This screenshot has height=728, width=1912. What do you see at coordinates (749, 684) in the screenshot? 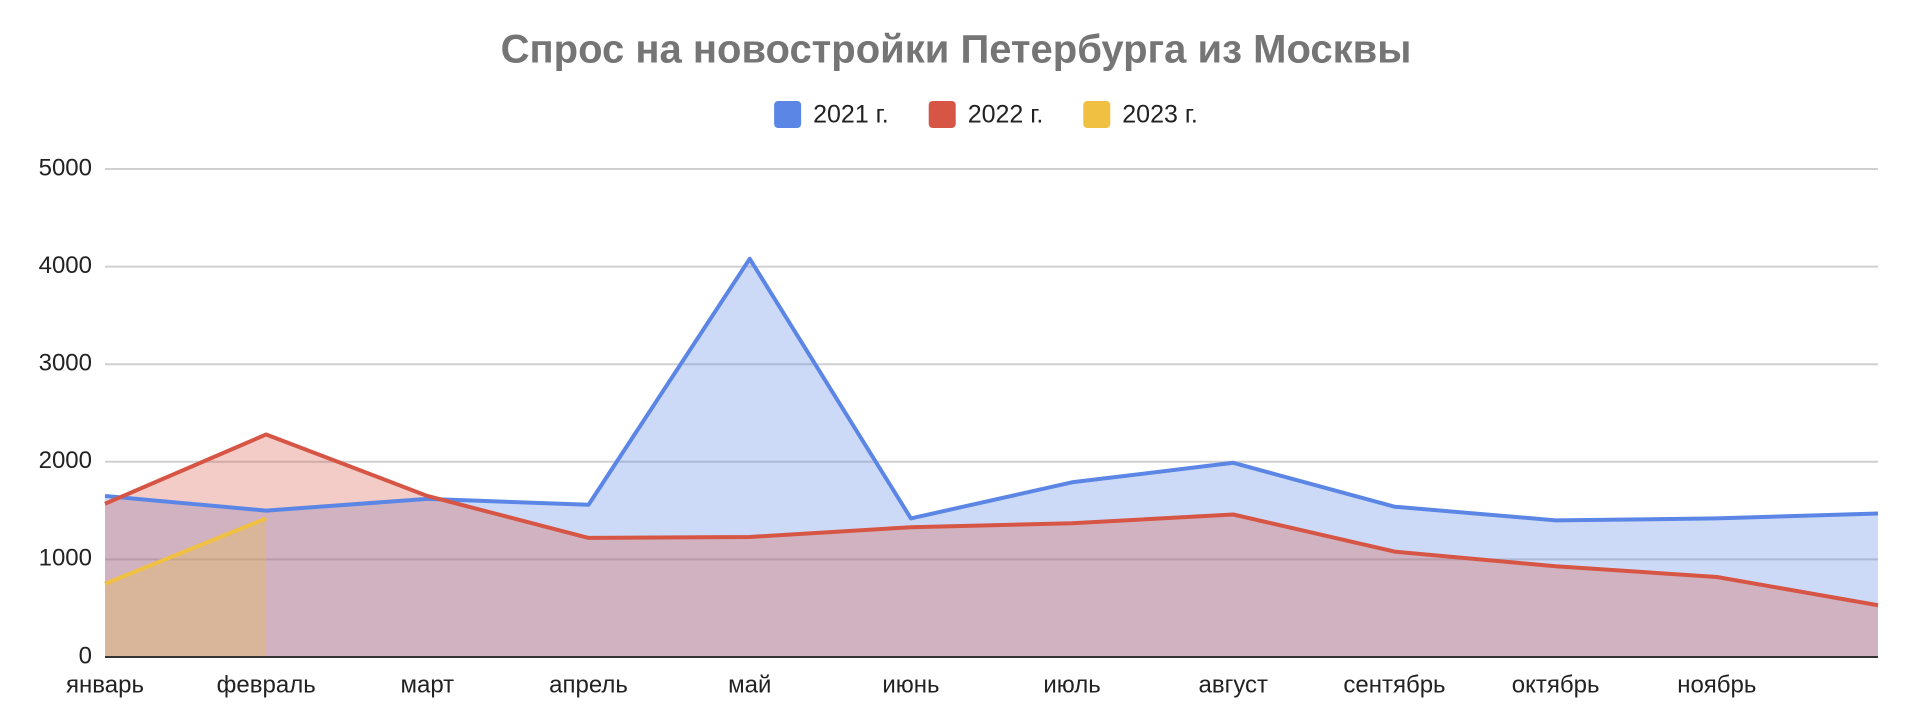
I see `x-tick-label: май` at bounding box center [749, 684].